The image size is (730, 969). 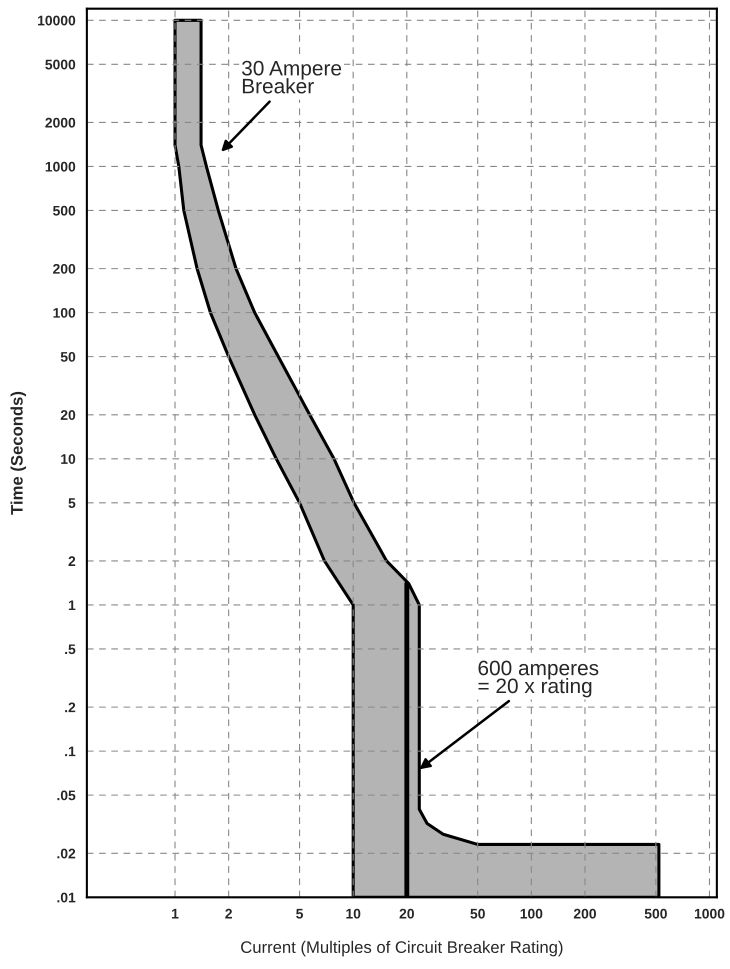 What do you see at coordinates (477, 913) in the screenshot?
I see `x-tick-label: 50` at bounding box center [477, 913].